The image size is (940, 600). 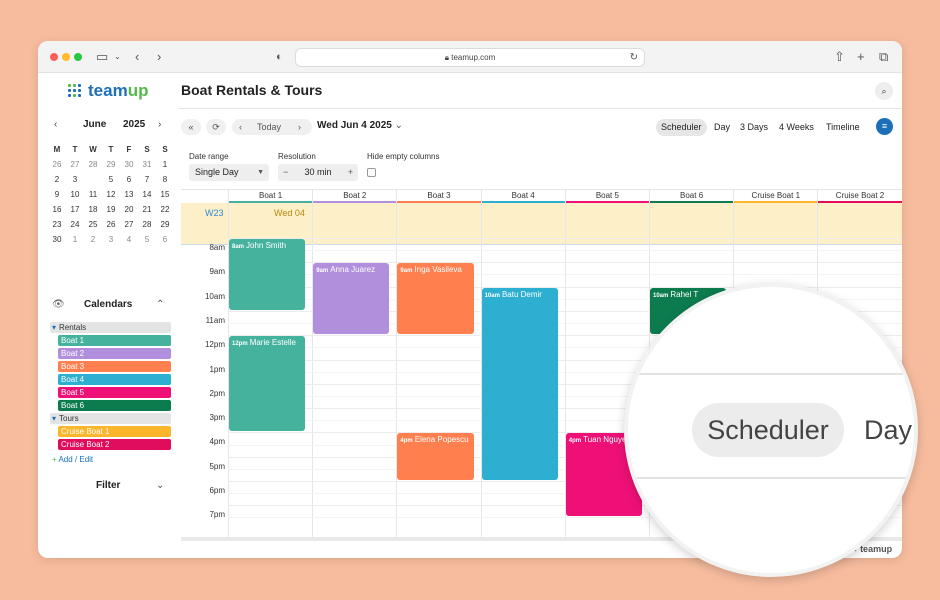 I want to click on next-month-icon: ›, so click(x=160, y=124).